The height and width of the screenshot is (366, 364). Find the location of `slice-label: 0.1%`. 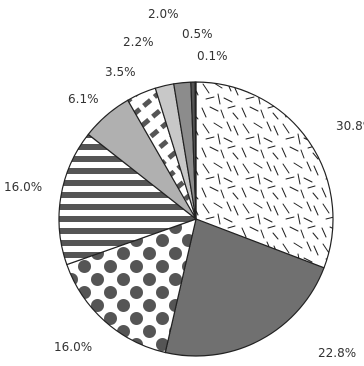

slice-label: 0.1% is located at coordinates (212, 56).